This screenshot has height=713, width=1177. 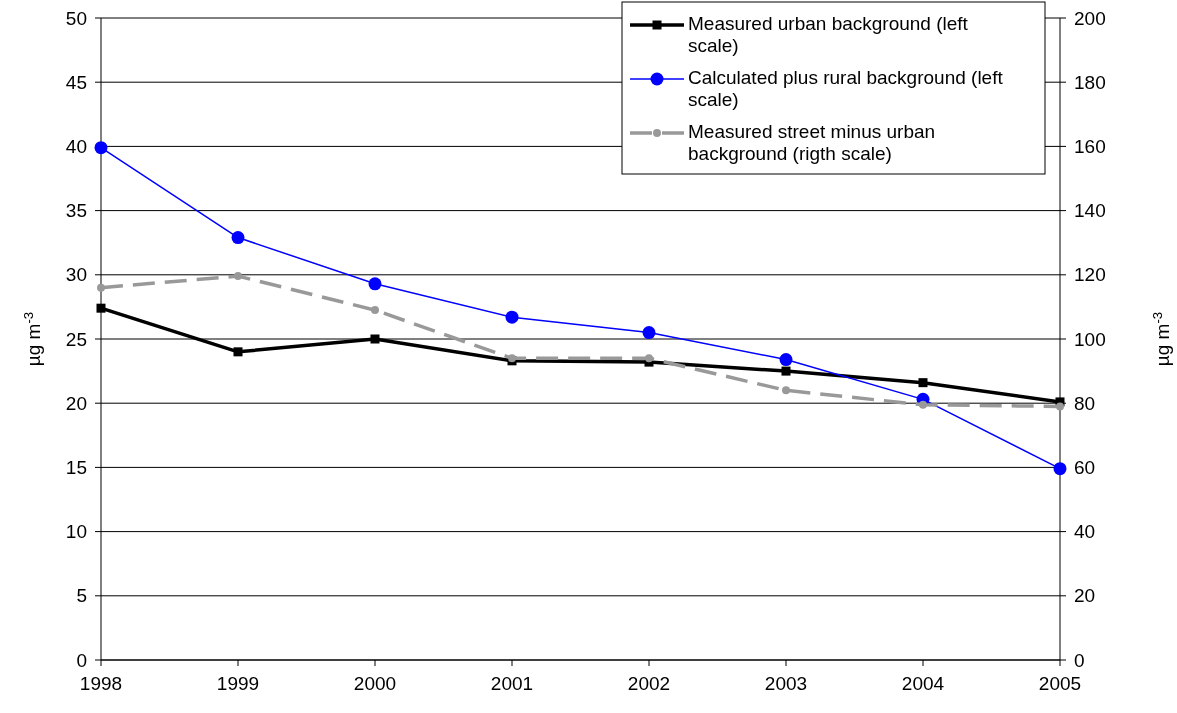 What do you see at coordinates (81, 596) in the screenshot?
I see `y-tick-label: 5` at bounding box center [81, 596].